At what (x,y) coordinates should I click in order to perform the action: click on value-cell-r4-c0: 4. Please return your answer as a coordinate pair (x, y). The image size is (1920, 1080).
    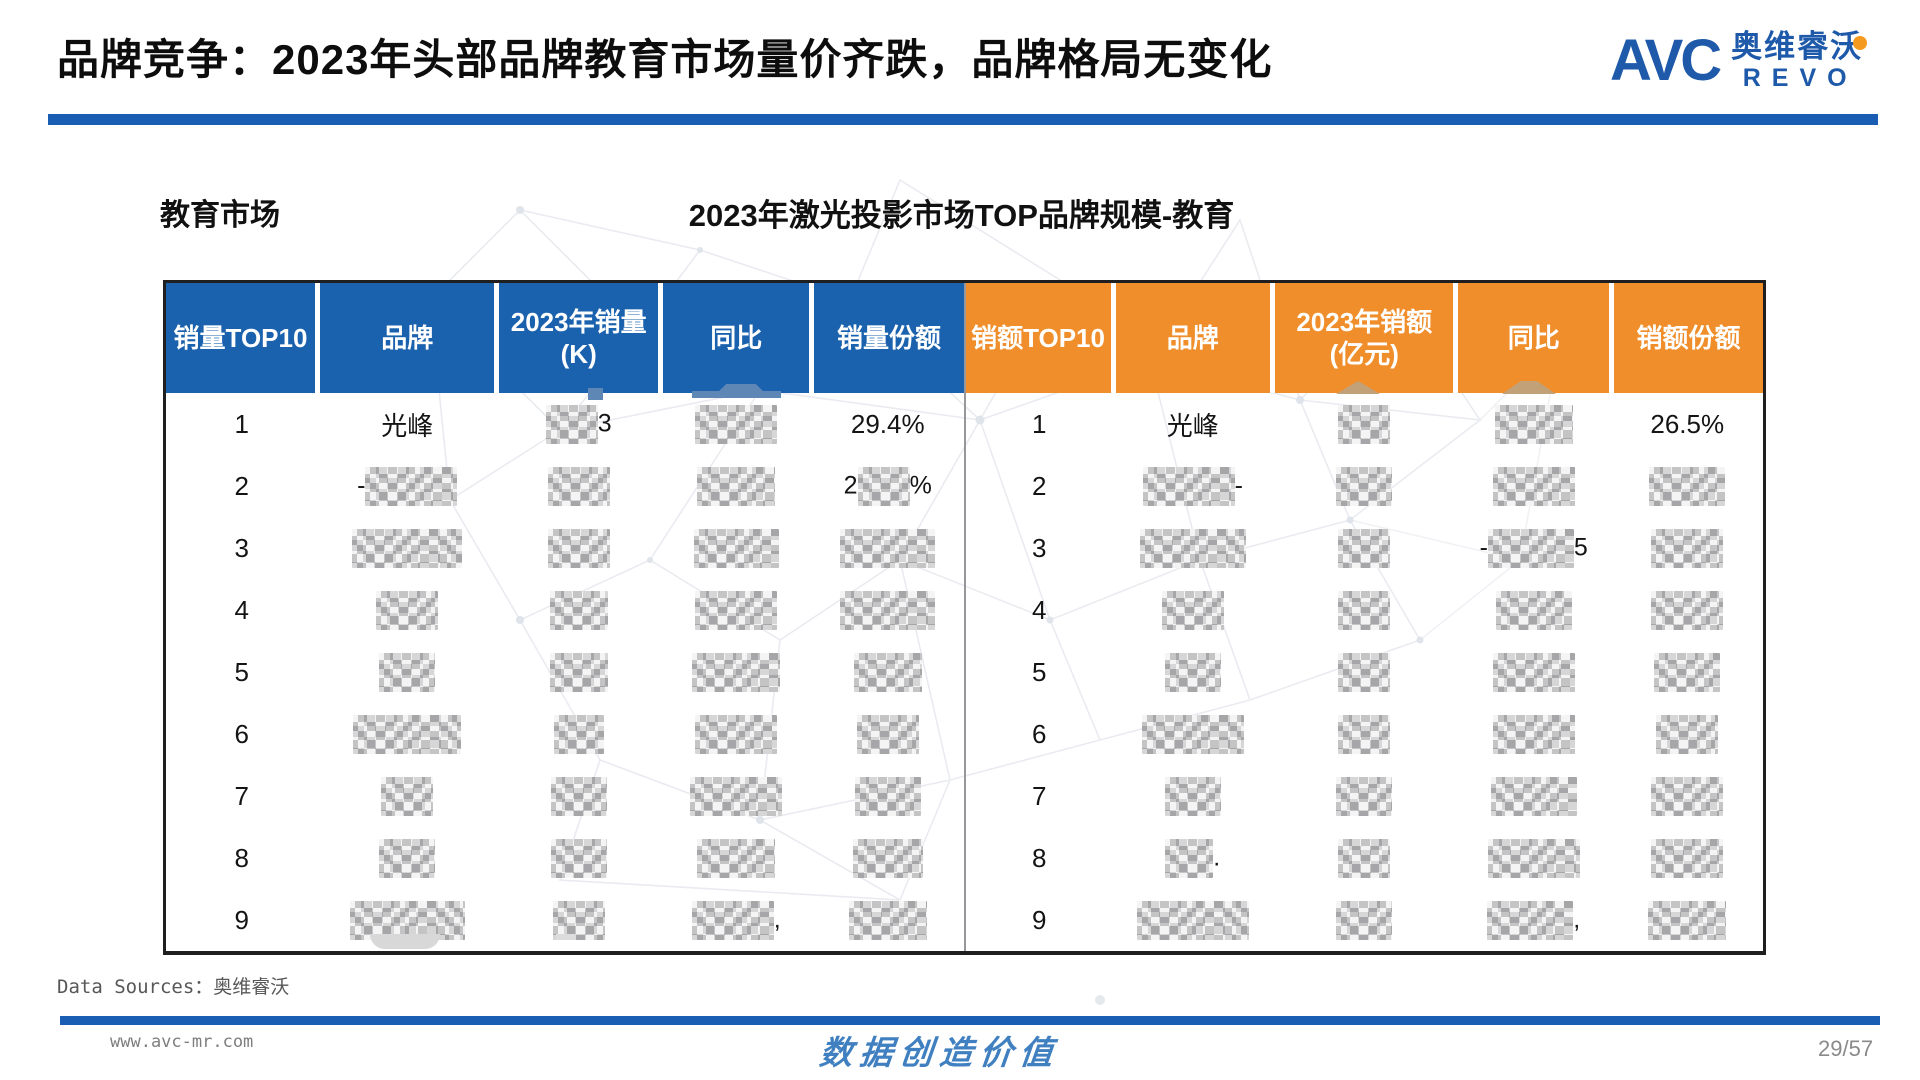
    Looking at the image, I should click on (1039, 609).